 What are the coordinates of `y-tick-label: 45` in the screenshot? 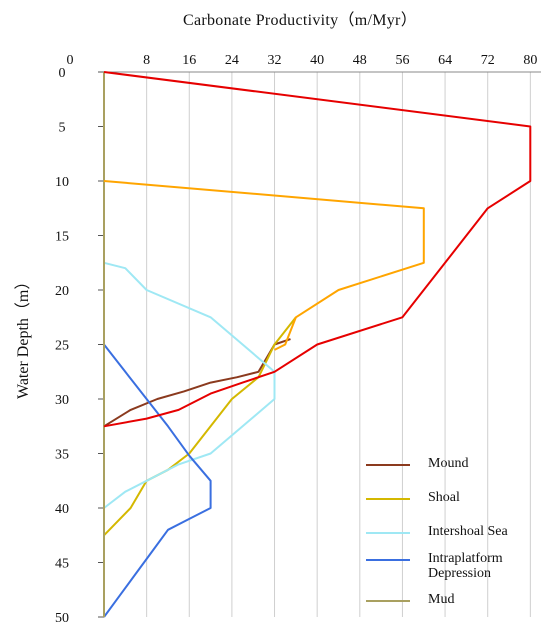 It's located at (62, 564).